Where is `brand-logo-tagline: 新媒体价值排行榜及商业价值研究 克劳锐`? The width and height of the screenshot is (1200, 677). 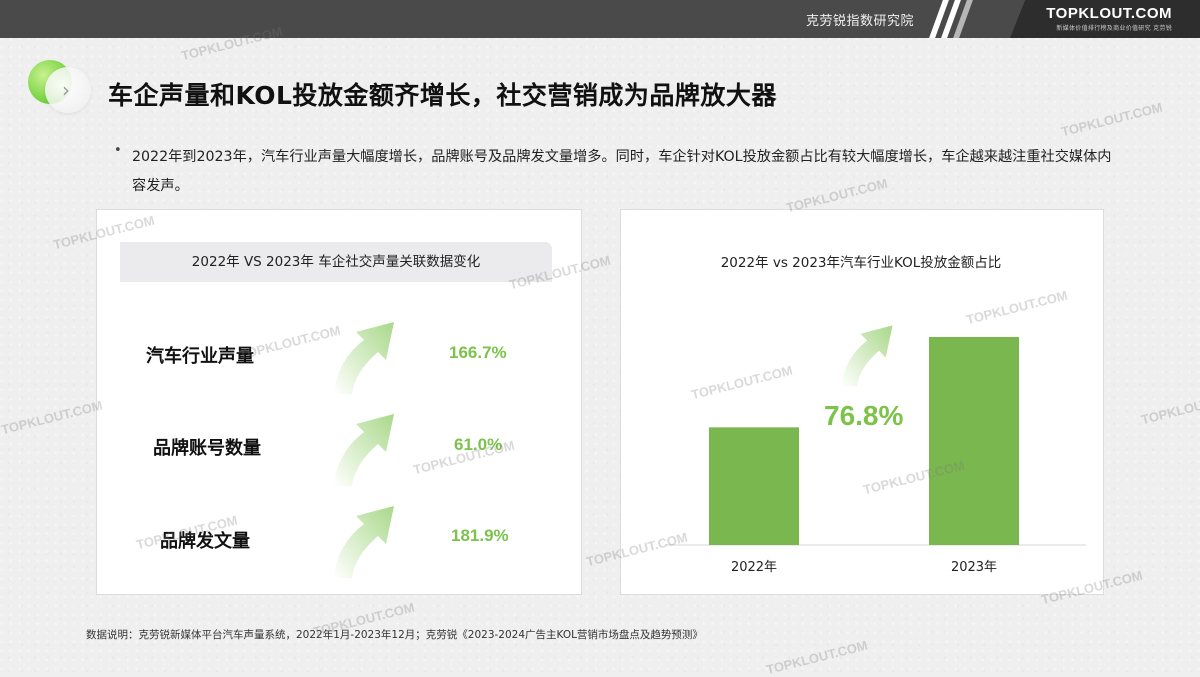
brand-logo-tagline: 新媒体价值排行榜及商业价值研究 克劳锐 is located at coordinates (1114, 28).